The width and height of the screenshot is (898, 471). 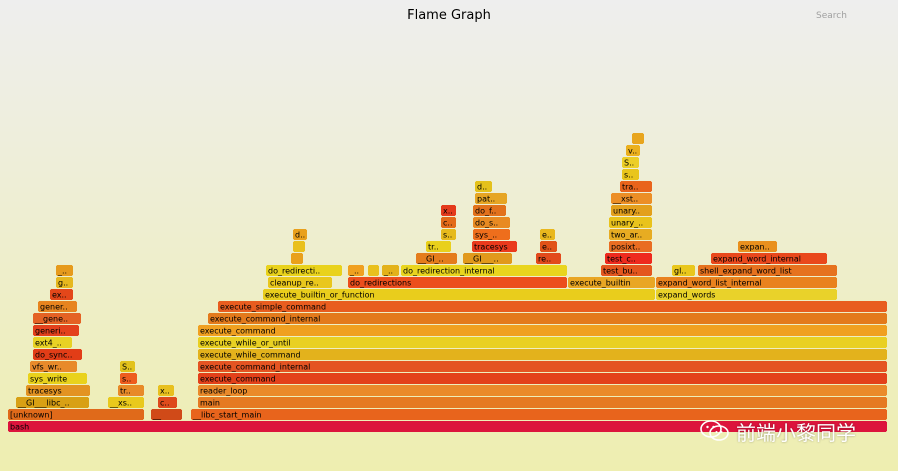 I want to click on frame-i2, so click(x=299, y=246).